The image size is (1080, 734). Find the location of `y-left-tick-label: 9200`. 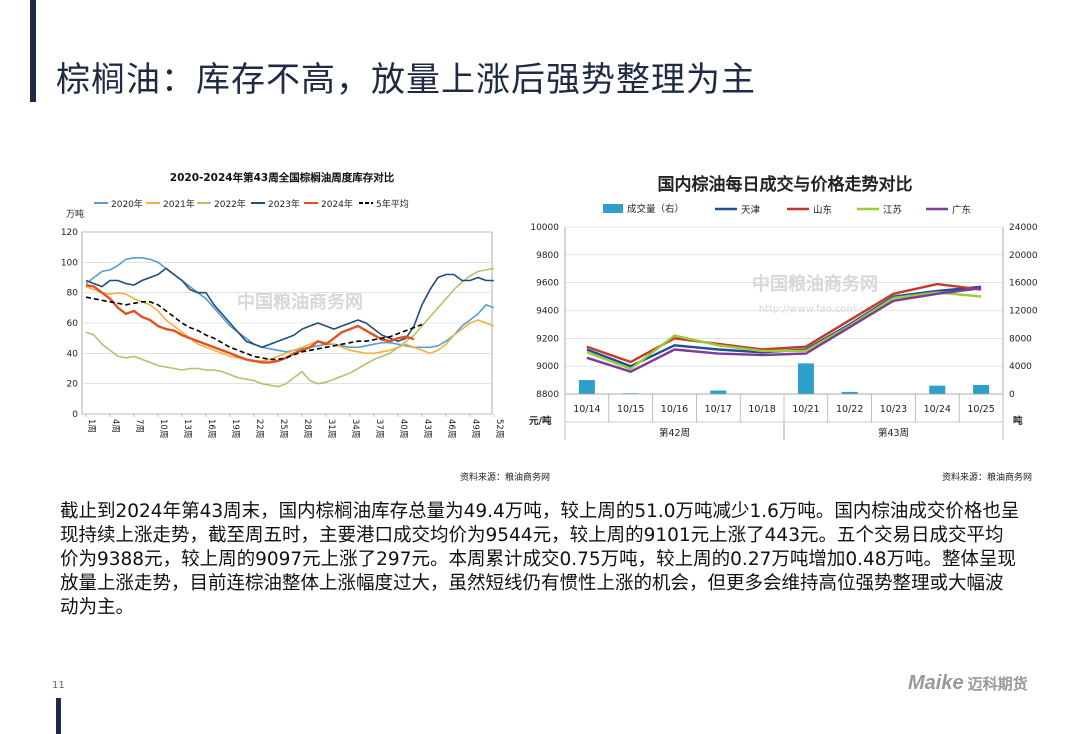

y-left-tick-label: 9200 is located at coordinates (547, 339).